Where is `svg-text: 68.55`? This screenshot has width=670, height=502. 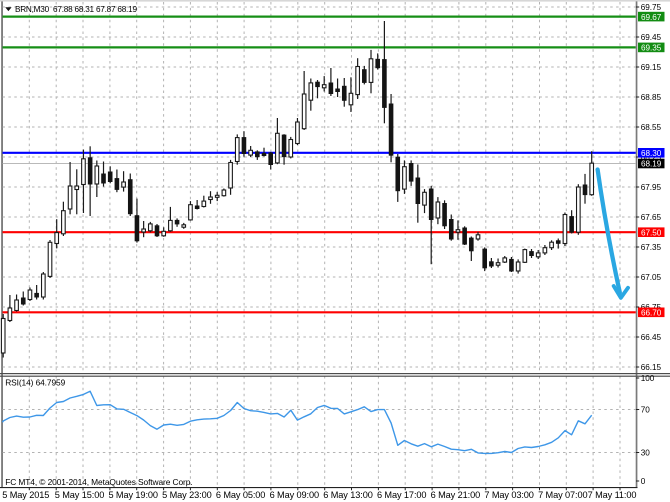
svg-text: 68.55 is located at coordinates (651, 127).